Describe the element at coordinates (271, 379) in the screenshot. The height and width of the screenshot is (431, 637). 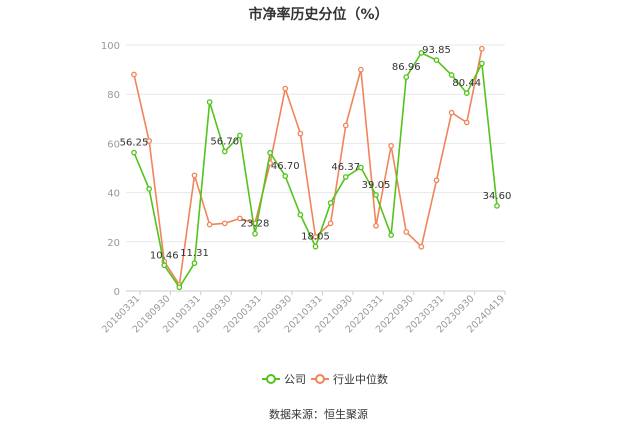
I see `legend-company-marker` at that location.